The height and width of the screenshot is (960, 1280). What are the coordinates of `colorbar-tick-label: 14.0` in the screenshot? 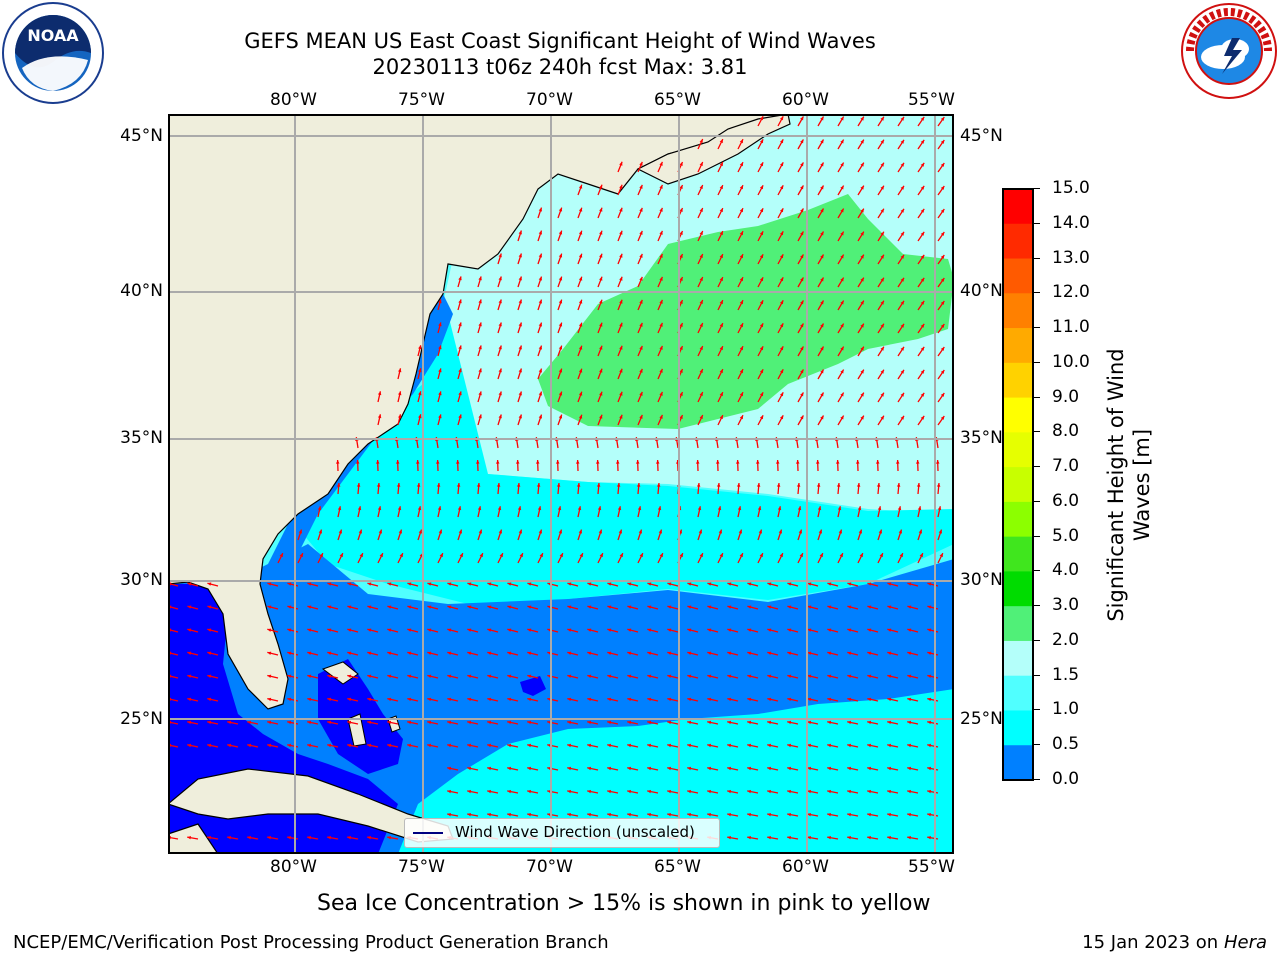 It's located at (1071, 222).